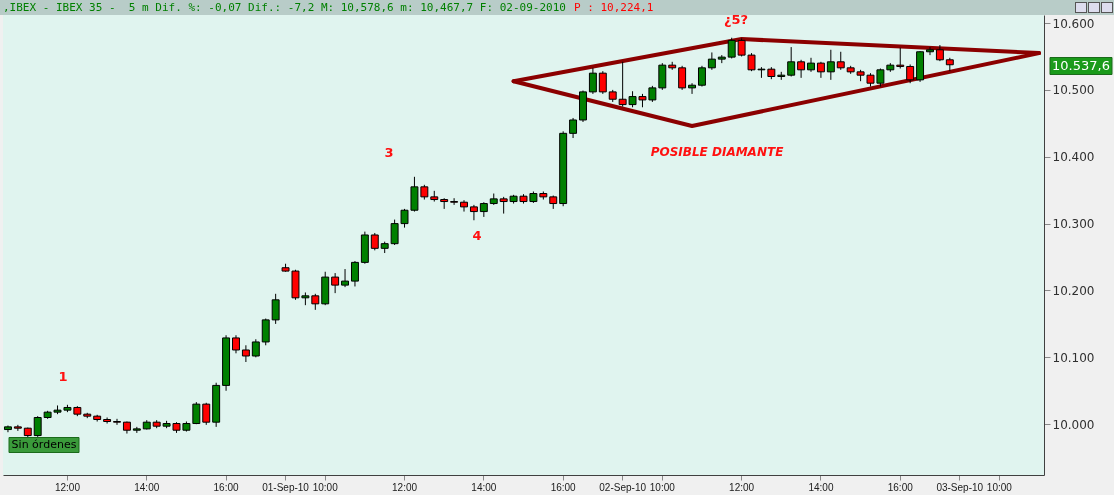  What do you see at coordinates (717, 152) in the screenshot?
I see `annotation: POSIBLE DIAMANTE` at bounding box center [717, 152].